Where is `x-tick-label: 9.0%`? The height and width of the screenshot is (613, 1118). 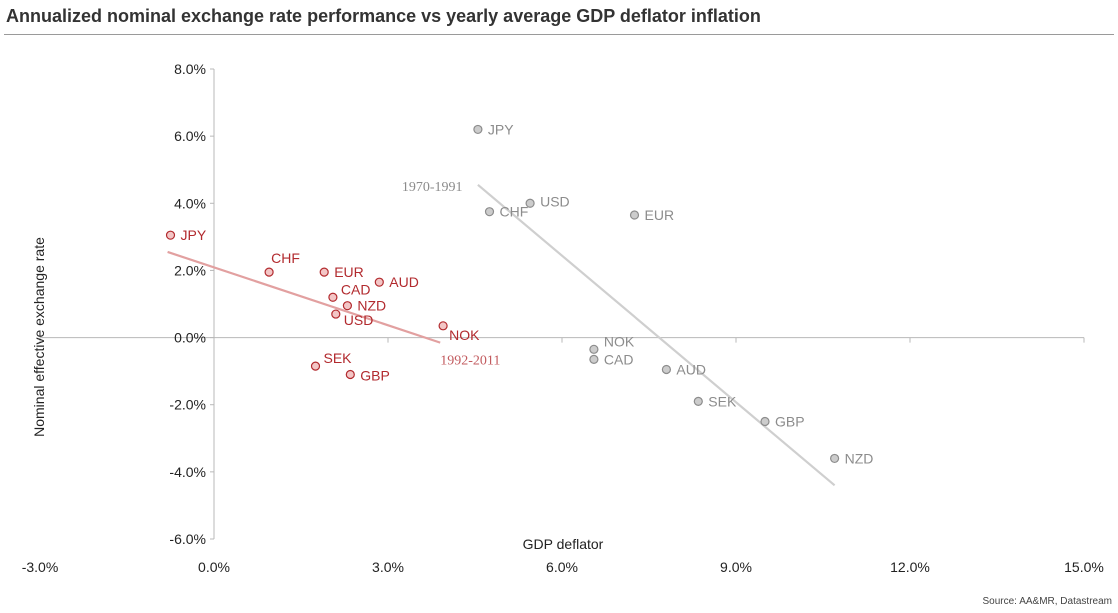 x-tick-label: 9.0% is located at coordinates (736, 567).